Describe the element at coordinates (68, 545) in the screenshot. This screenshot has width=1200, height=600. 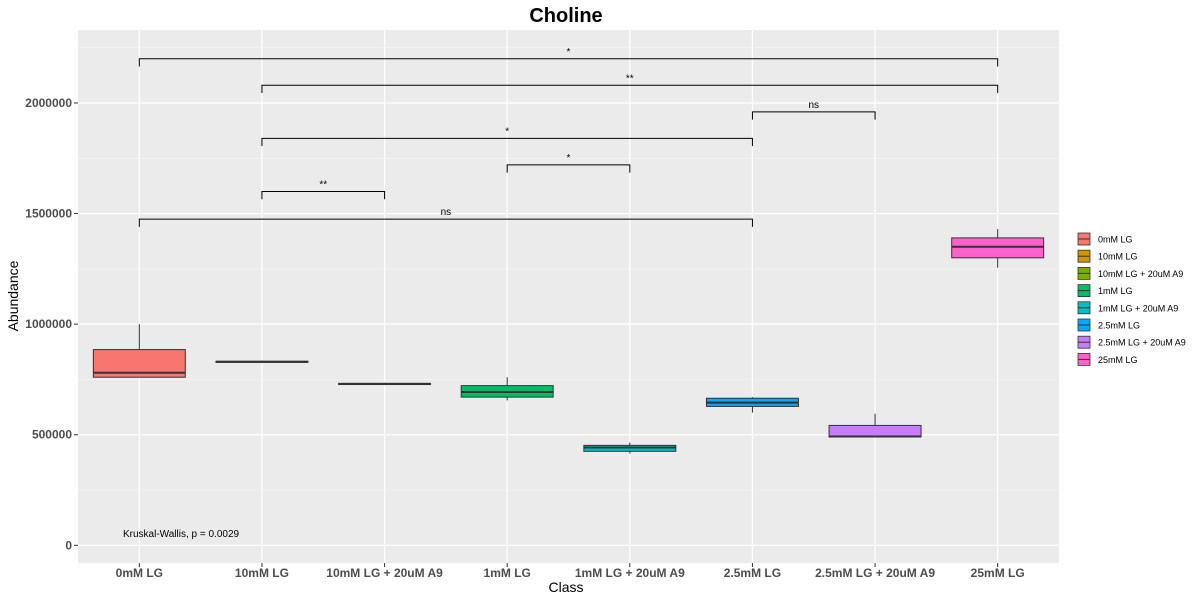
I see `y-tick-label: 0` at that location.